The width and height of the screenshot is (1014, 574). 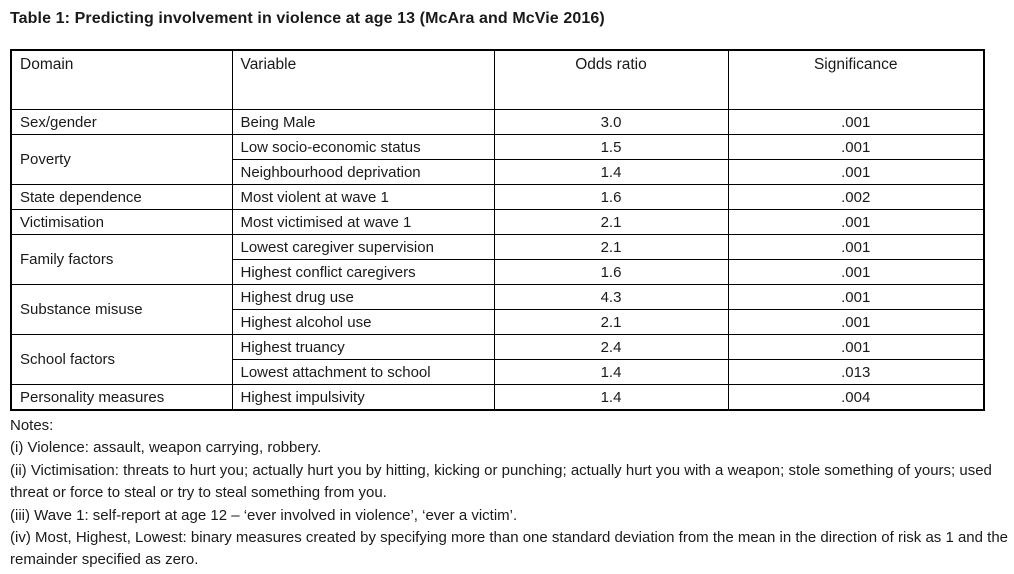 I want to click on table-row: Highest alcohol use 2.1.001, so click(x=498, y=322).